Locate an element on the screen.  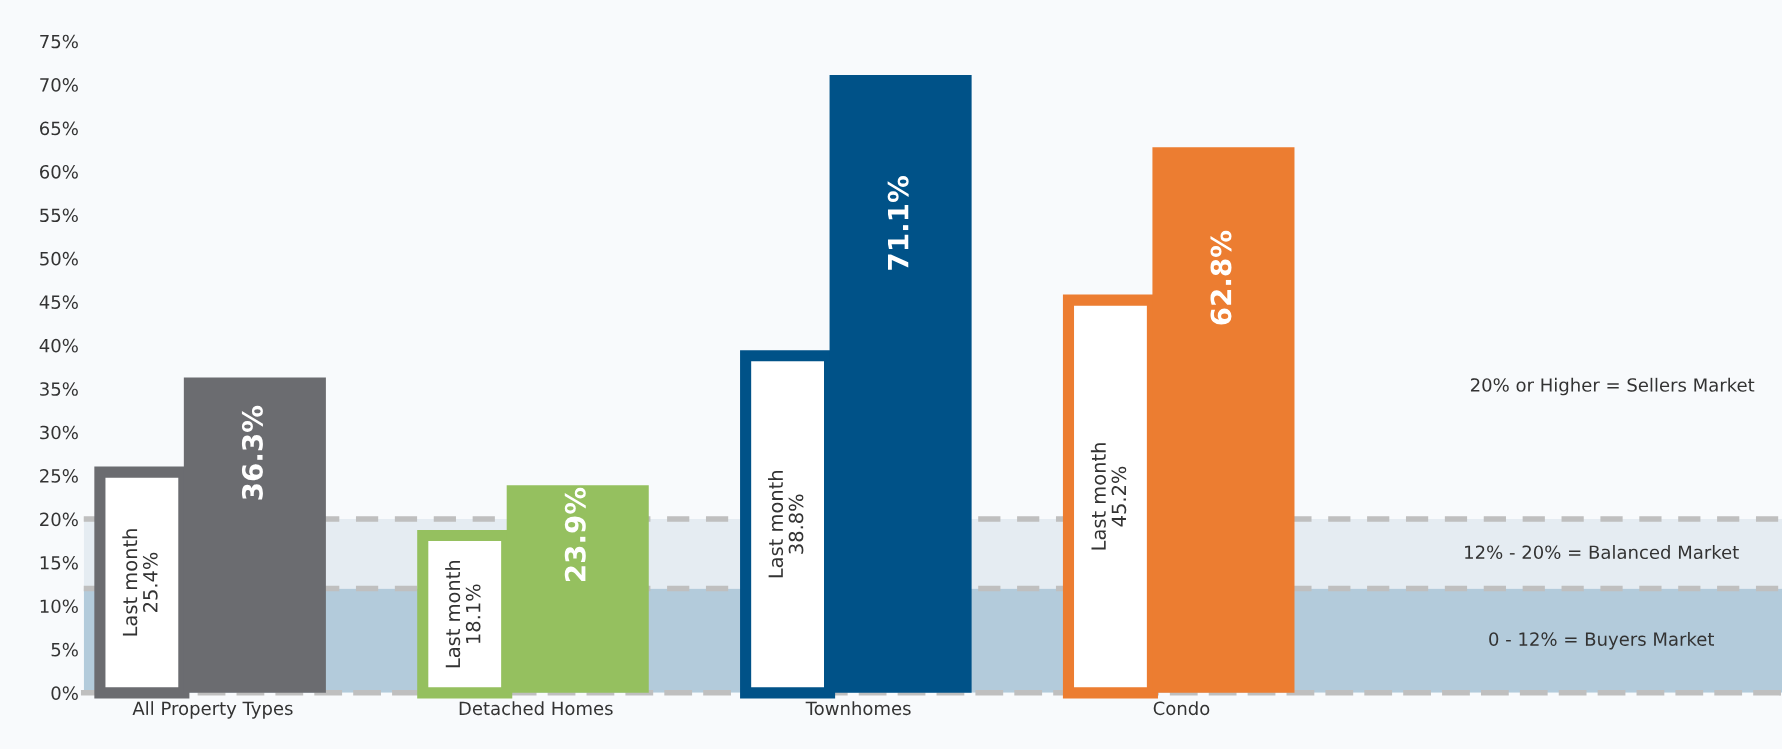
data-label: 25.4% is located at coordinates (150, 582).